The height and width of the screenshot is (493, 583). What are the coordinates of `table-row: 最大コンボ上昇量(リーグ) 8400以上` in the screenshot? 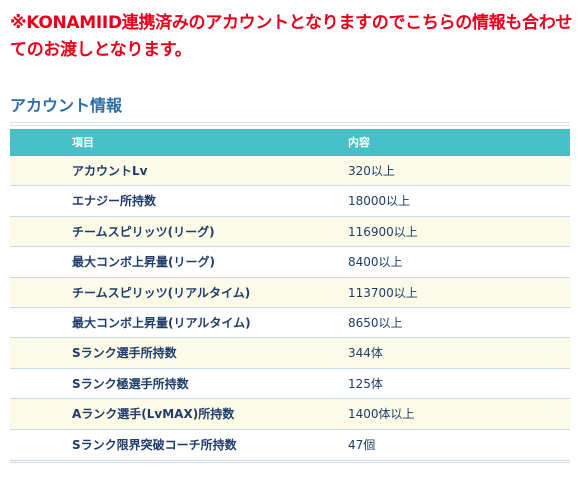 It's located at (290, 262).